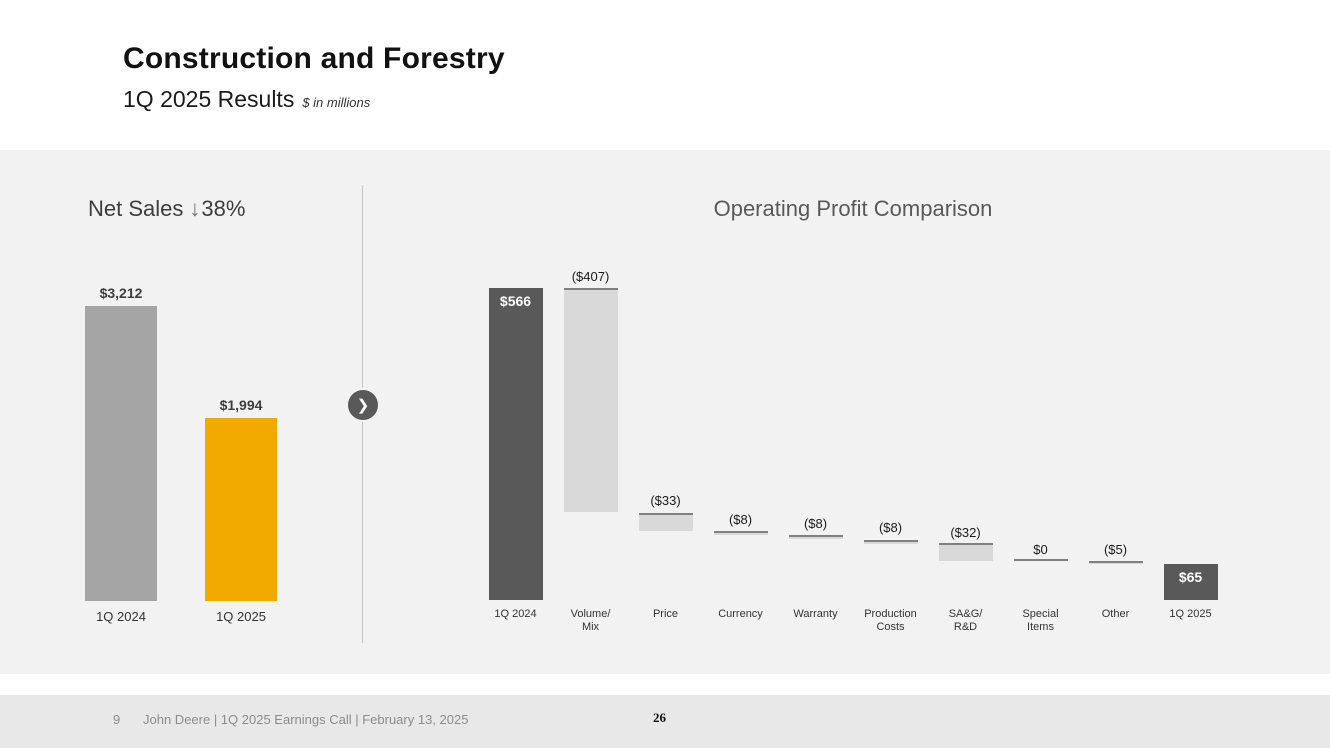 The width and height of the screenshot is (1330, 748). I want to click on page-title: Construction and Forestry, so click(314, 58).